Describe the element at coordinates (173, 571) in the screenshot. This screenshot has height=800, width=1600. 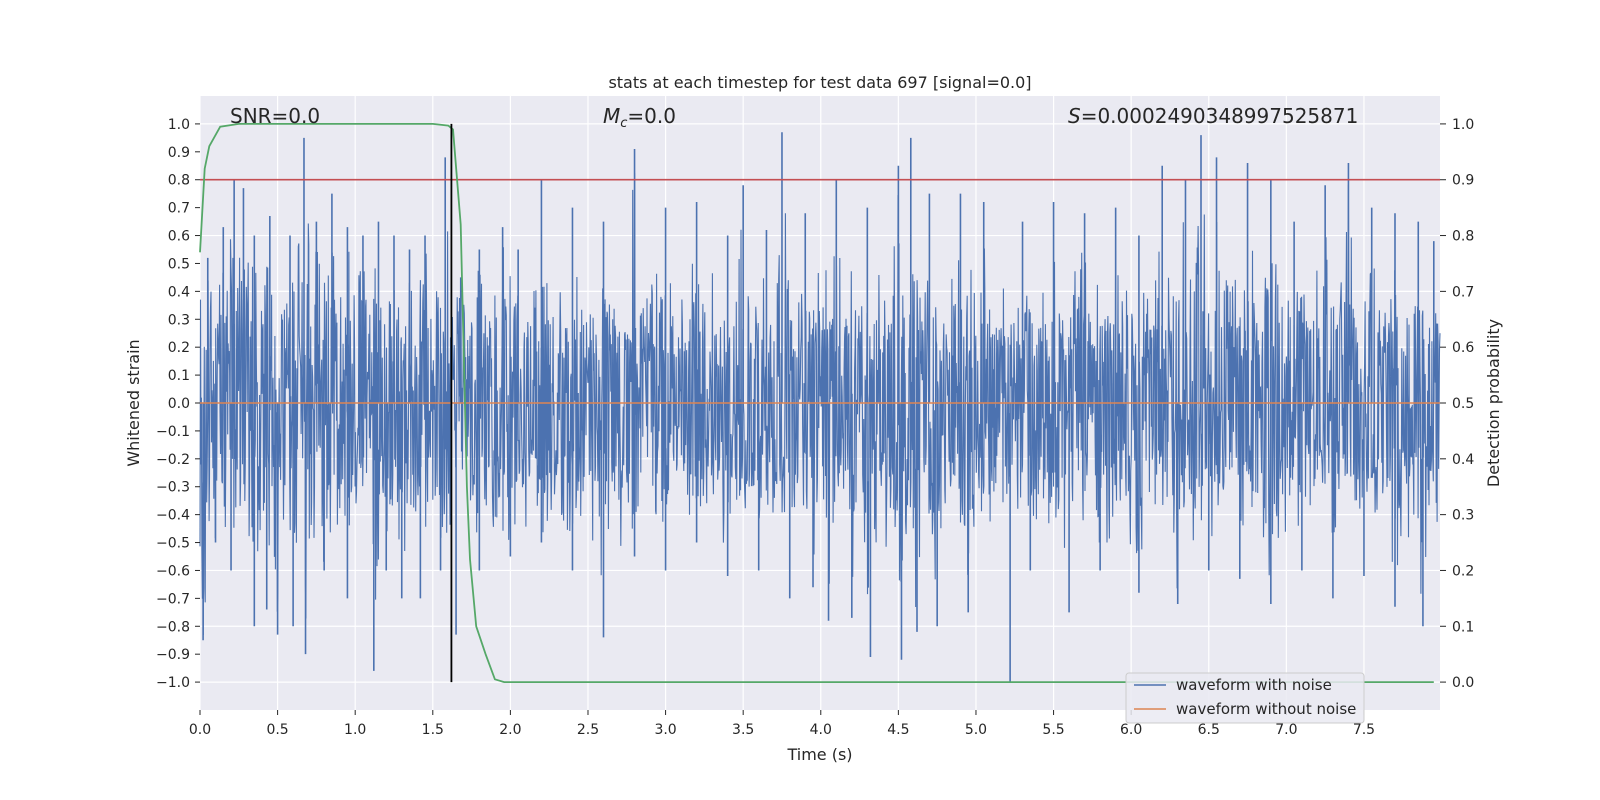
I see `y-left-tick-label: −0.6` at that location.